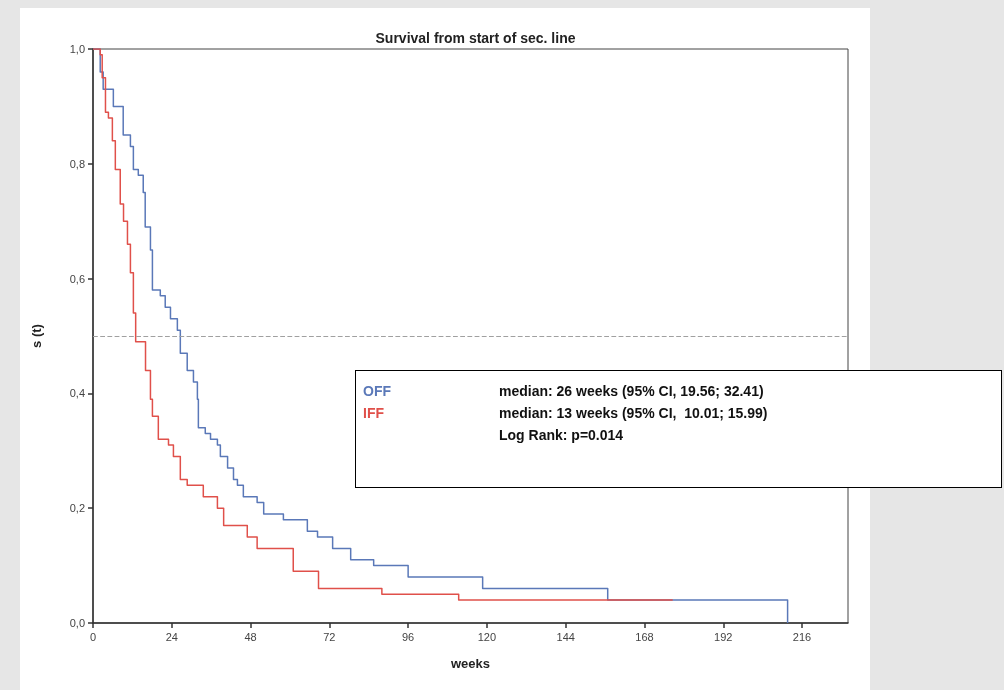 The width and height of the screenshot is (1004, 690). Describe the element at coordinates (93, 636) in the screenshot. I see `x-tick-label: 0` at that location.